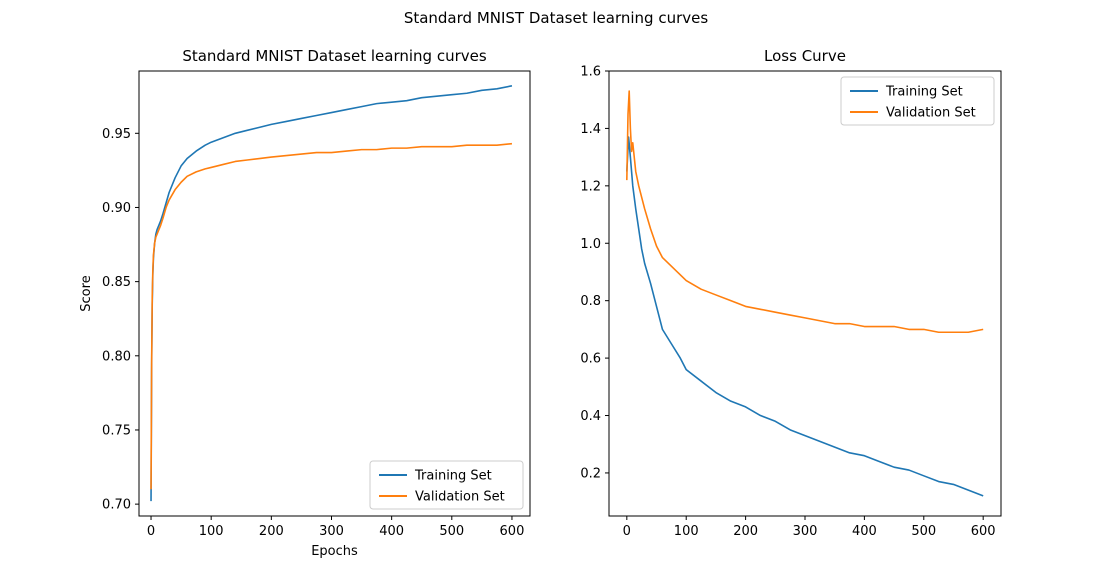 This screenshot has height=580, width=1112. I want to click on loss-y-tick-label: 0.2, so click(590, 473).